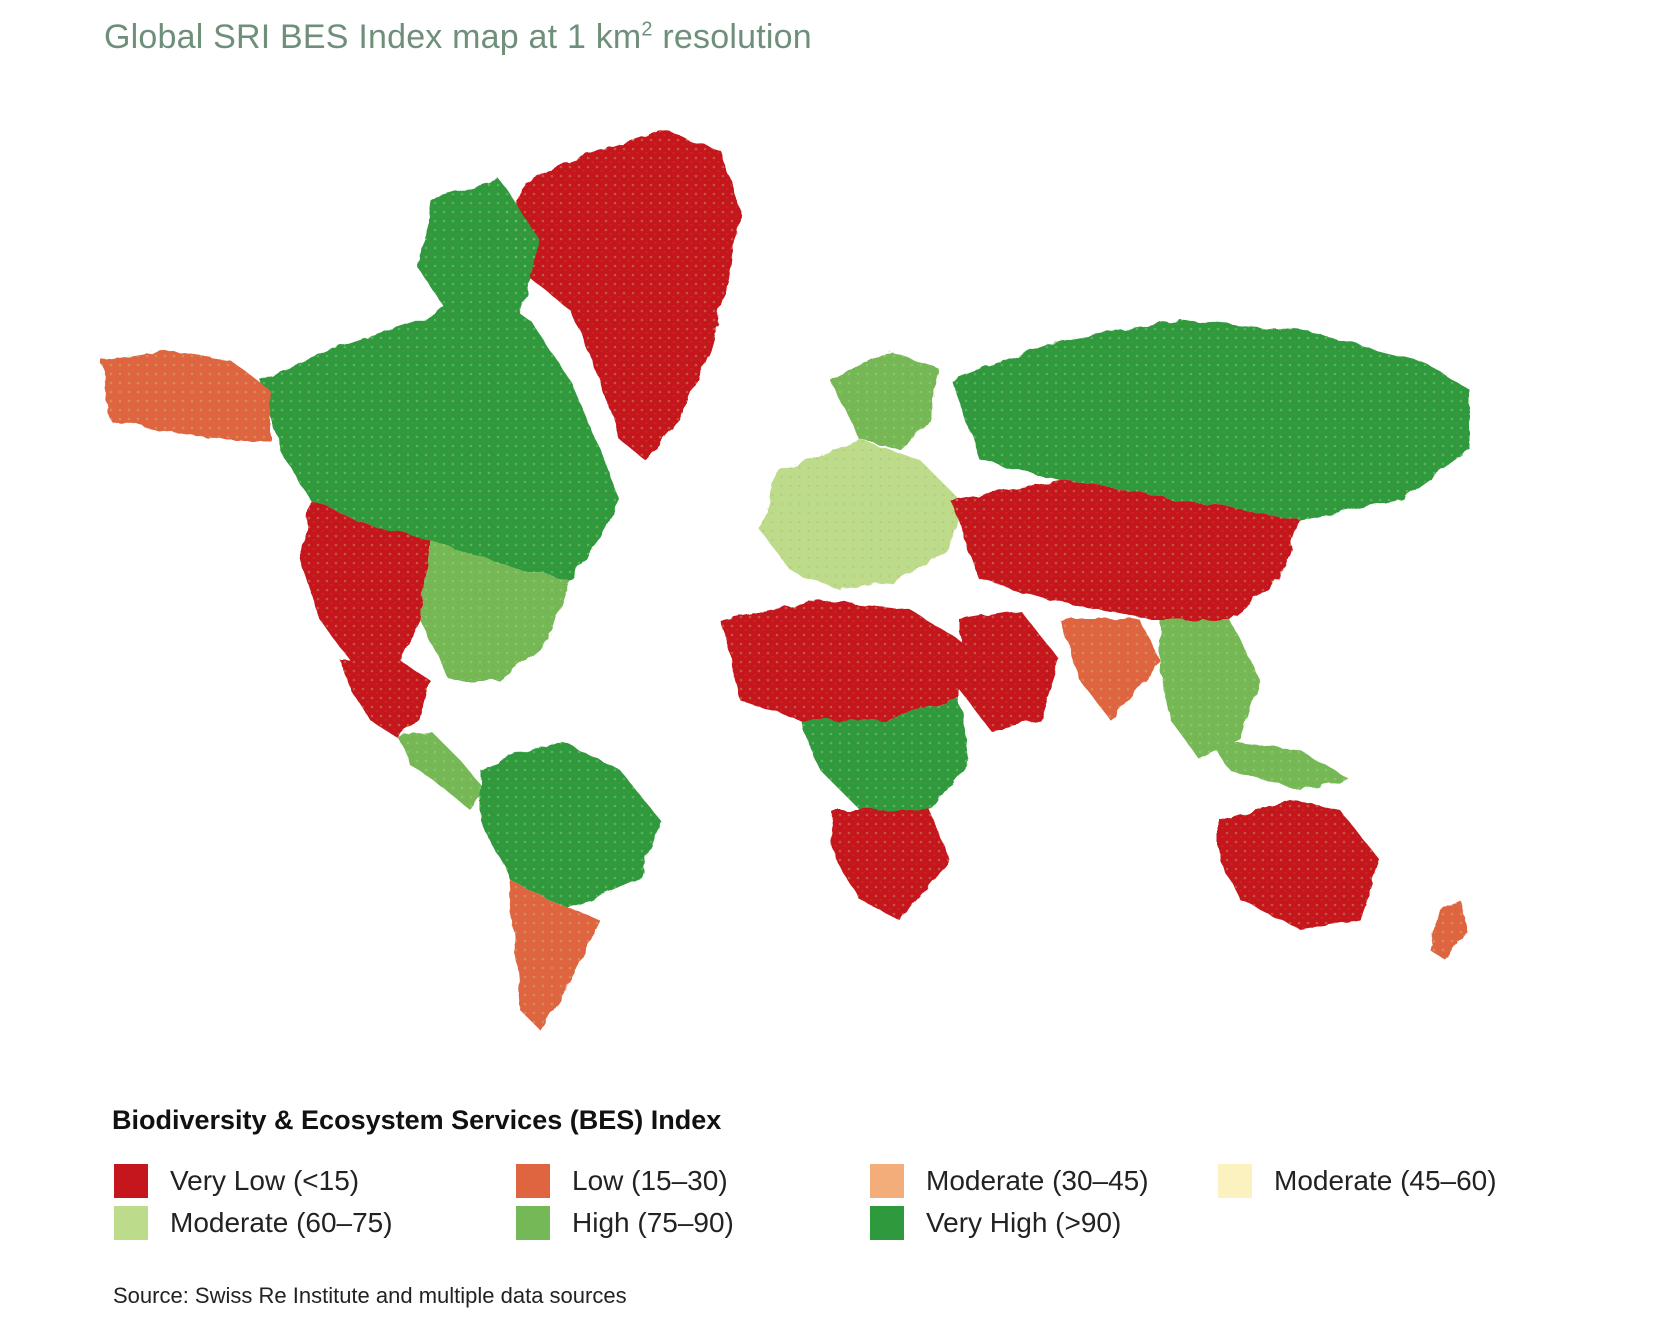 The width and height of the screenshot is (1654, 1330). I want to click on legend-very-high: Very High (>90), so click(995, 1223).